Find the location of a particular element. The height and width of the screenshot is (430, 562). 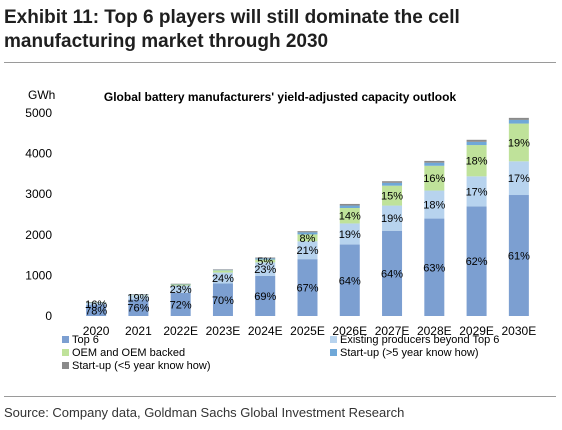

data-label: 18% is located at coordinates (477, 162).